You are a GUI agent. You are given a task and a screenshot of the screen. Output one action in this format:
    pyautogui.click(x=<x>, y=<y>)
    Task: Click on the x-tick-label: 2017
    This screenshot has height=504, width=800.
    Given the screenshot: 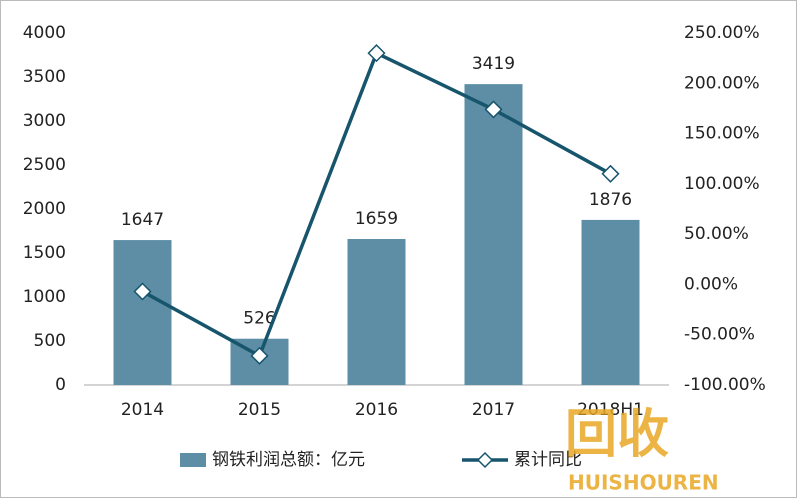 What is the action you would take?
    pyautogui.click(x=493, y=410)
    